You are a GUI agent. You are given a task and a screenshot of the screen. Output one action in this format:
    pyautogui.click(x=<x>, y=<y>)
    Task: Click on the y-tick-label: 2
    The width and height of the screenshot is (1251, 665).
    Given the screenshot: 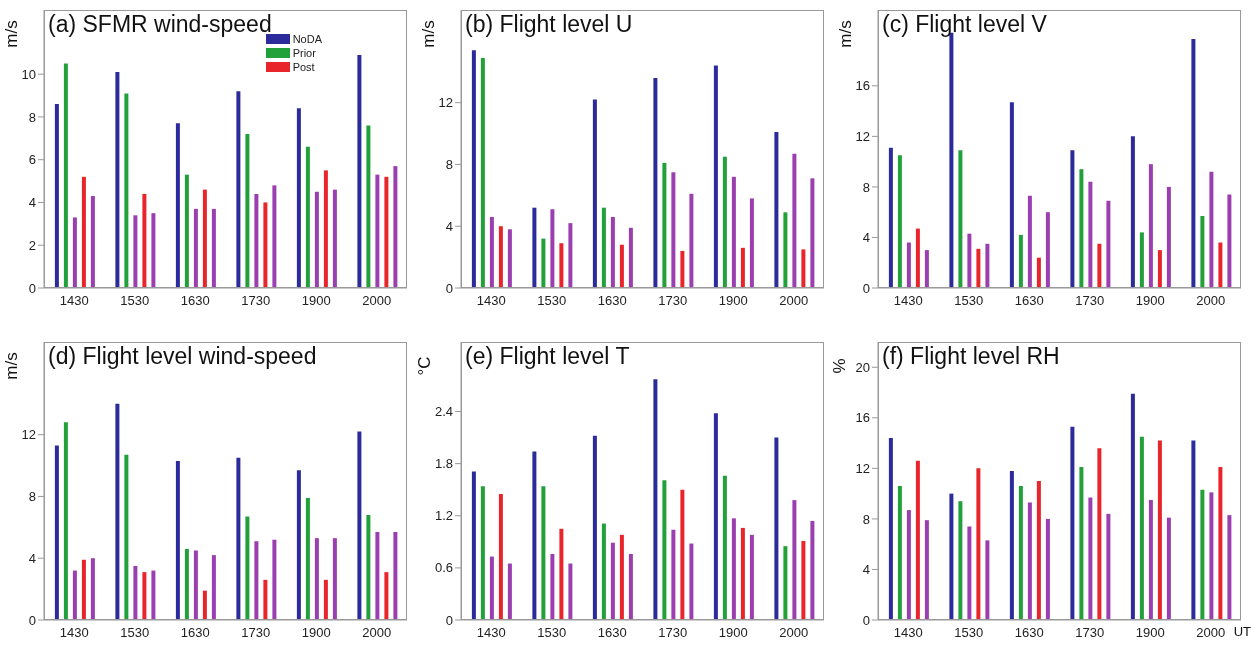 What is the action you would take?
    pyautogui.click(x=32, y=245)
    